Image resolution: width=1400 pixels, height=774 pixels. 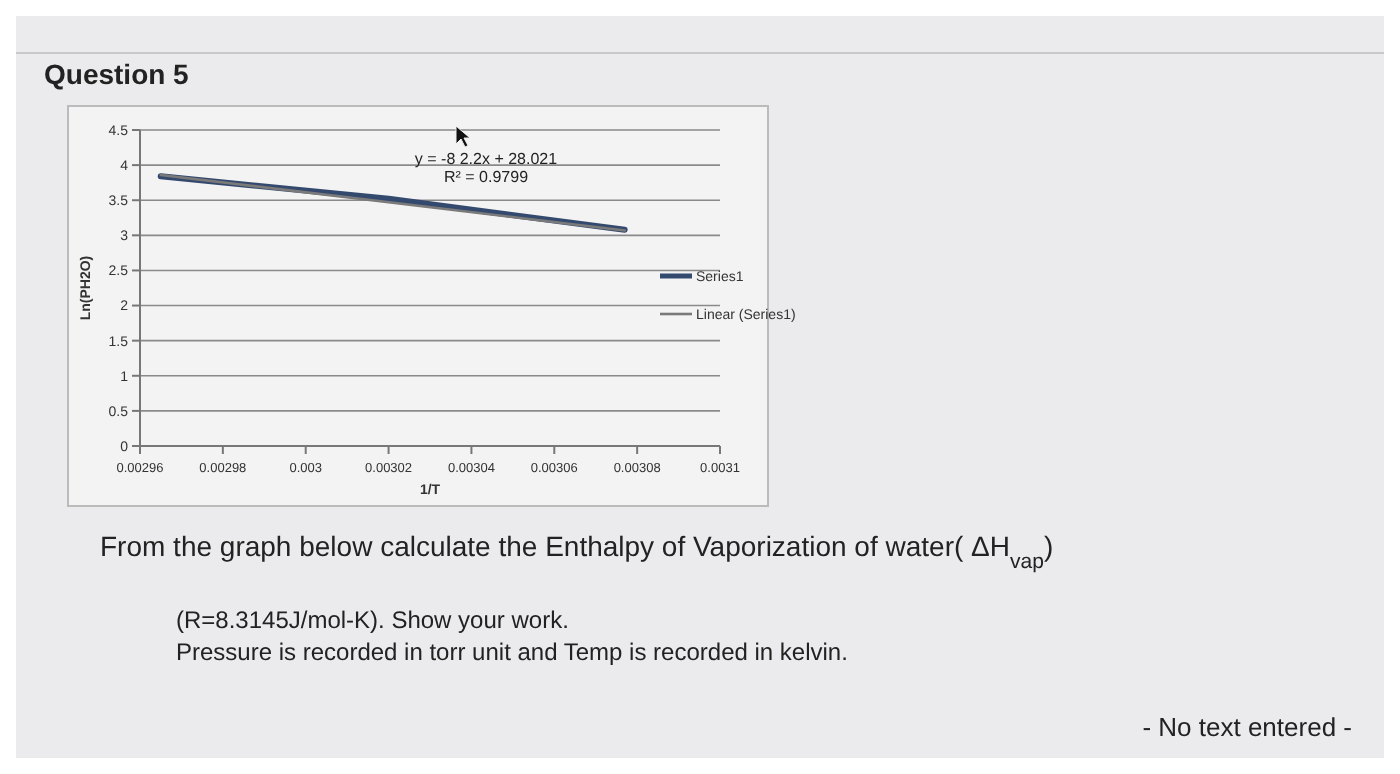 I want to click on text: - No text entered -, so click(x=1247, y=727).